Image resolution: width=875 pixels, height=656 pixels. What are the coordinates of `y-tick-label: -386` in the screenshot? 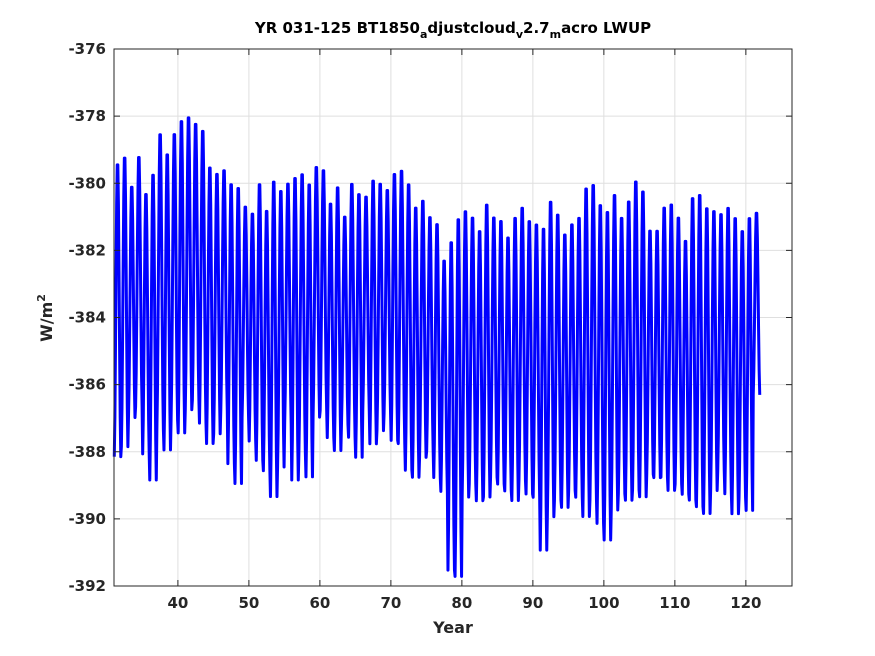 It's located at (87, 385).